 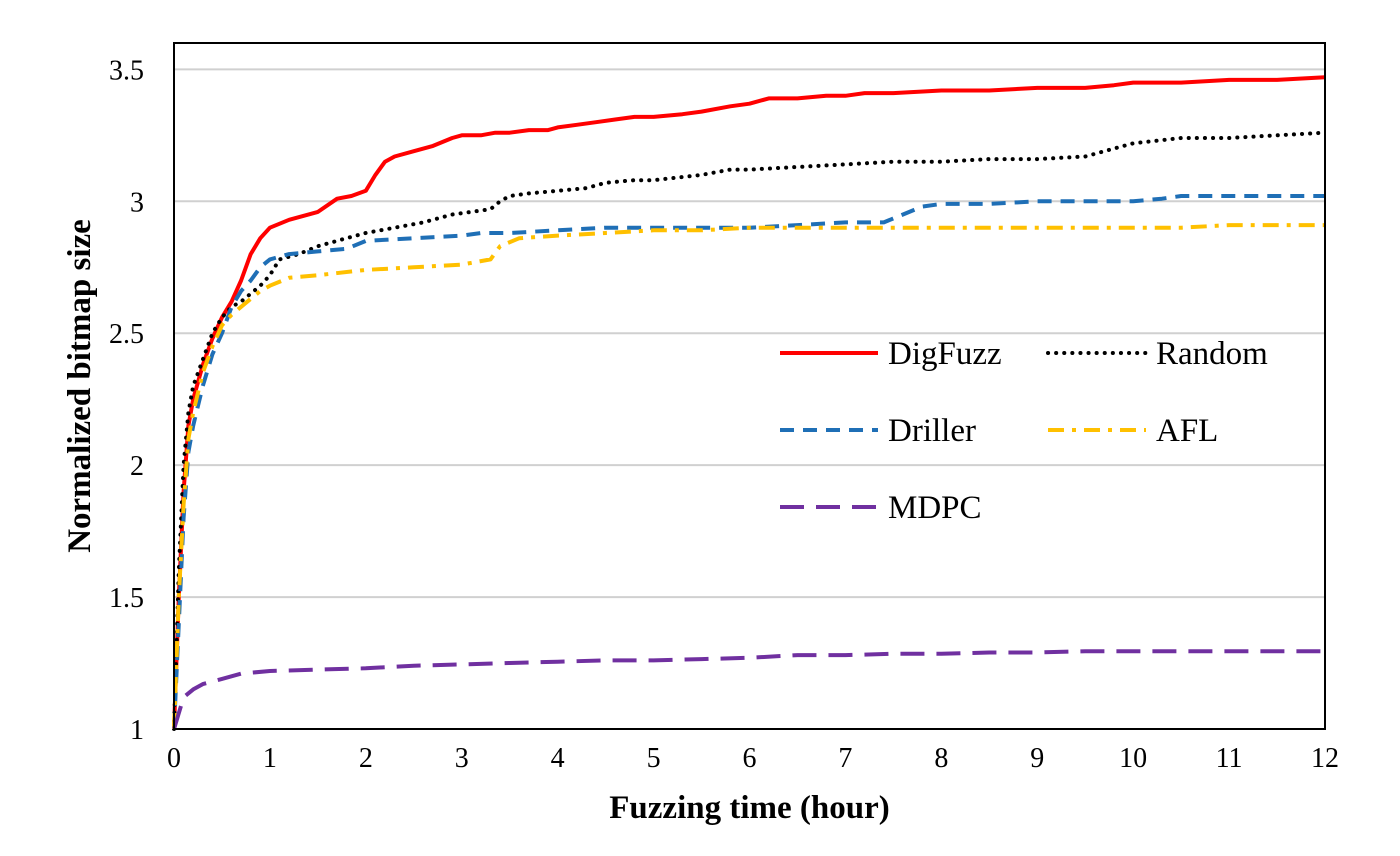 What do you see at coordinates (126, 70) in the screenshot?
I see `y-tick-label: 3.5` at bounding box center [126, 70].